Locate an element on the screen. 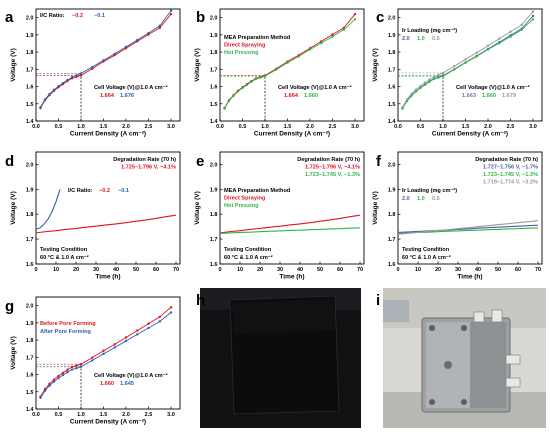 This screenshot has width=550, height=432. degradation-value: 1.727–1.756 V, −1.7% is located at coordinates (510, 168).